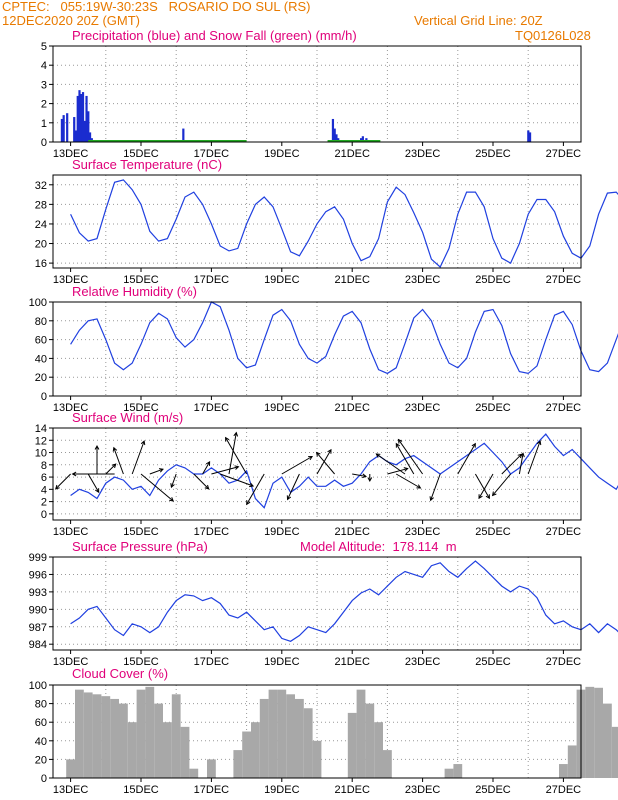 The height and width of the screenshot is (800, 618). I want to click on temperature-xtick-label: 17DEC, so click(212, 280).